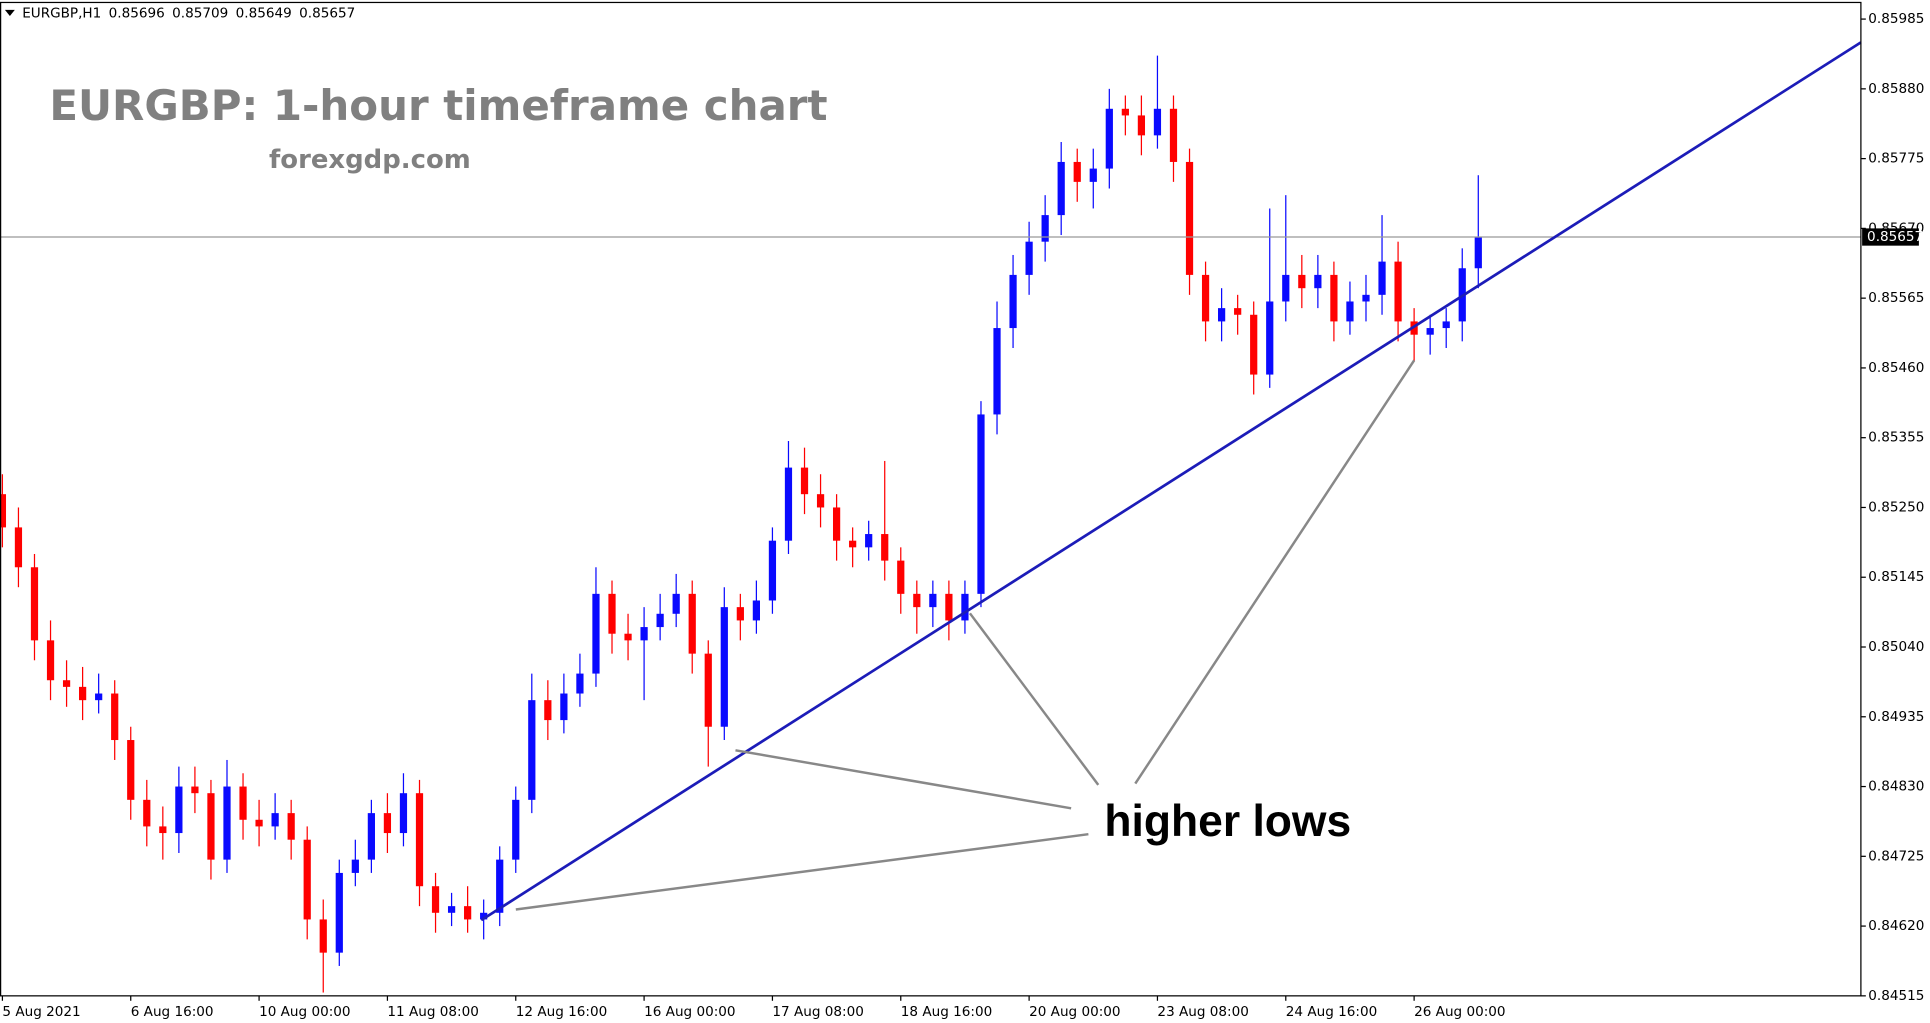  I want to click on y-tick-label: 0.85880, so click(1896, 89).